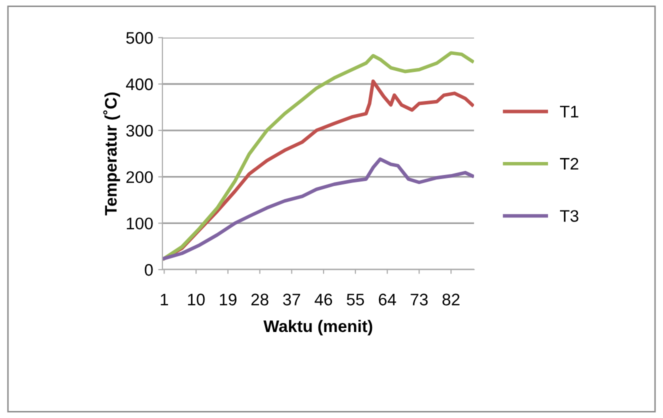 The height and width of the screenshot is (418, 663). What do you see at coordinates (228, 300) in the screenshot?
I see `x-tick-label: 19` at bounding box center [228, 300].